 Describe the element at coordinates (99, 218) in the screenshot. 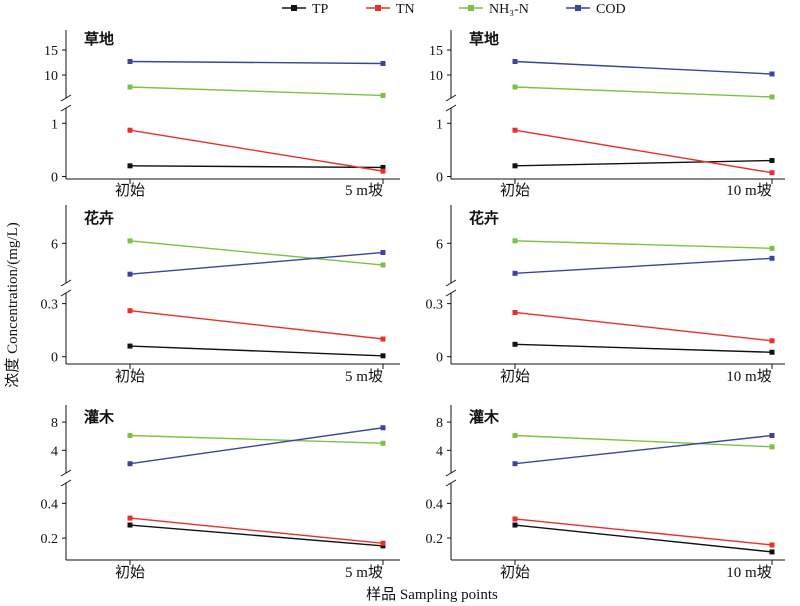

I see `panel-title: 花卉` at that location.